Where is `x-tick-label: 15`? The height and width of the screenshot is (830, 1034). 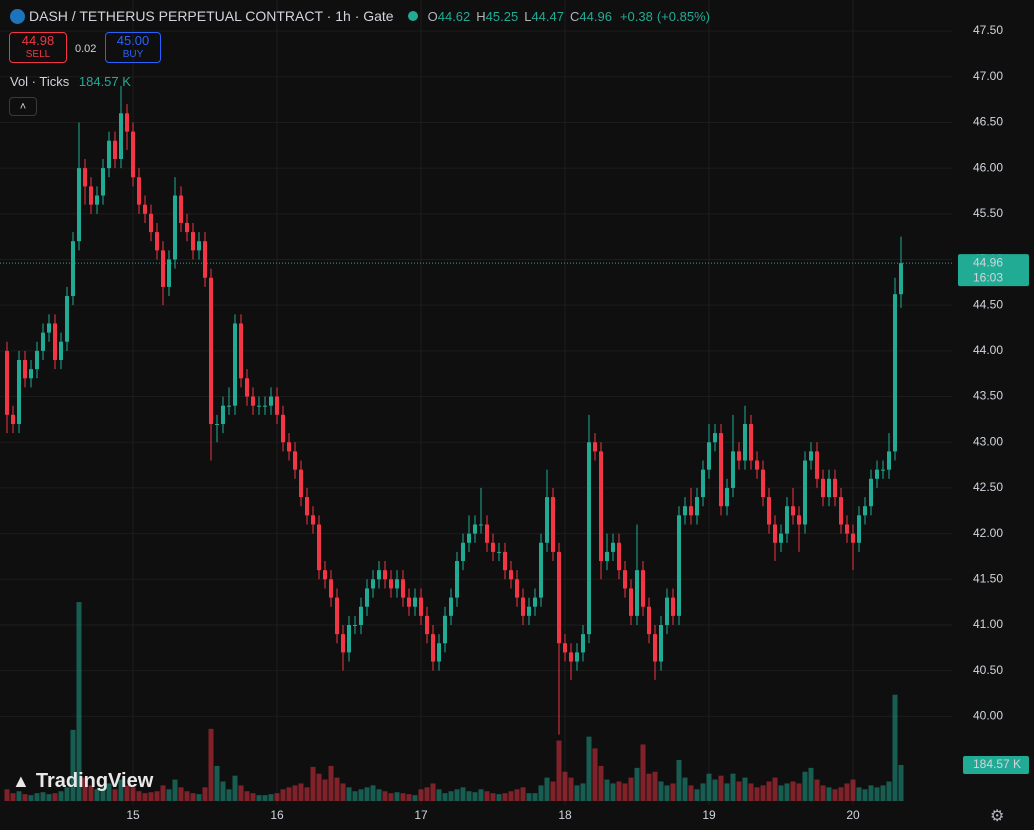
x-tick-label: 15 is located at coordinates (133, 815).